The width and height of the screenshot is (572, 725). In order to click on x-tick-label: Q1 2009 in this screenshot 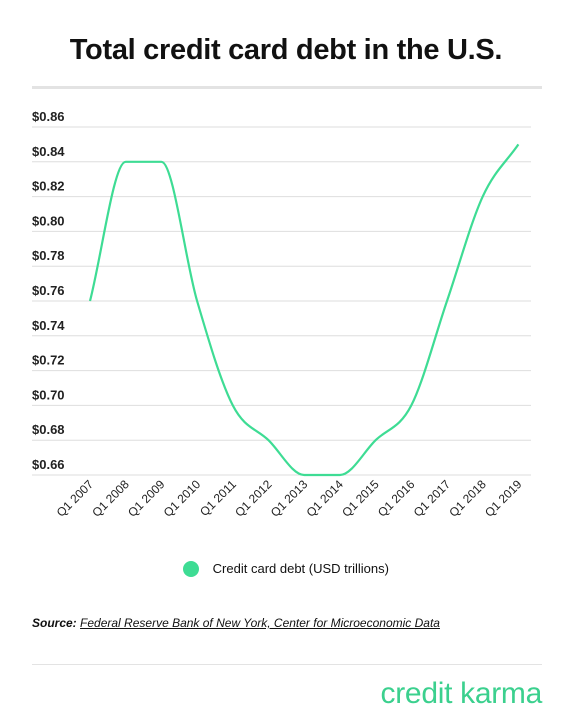, I will do `click(146, 498)`.